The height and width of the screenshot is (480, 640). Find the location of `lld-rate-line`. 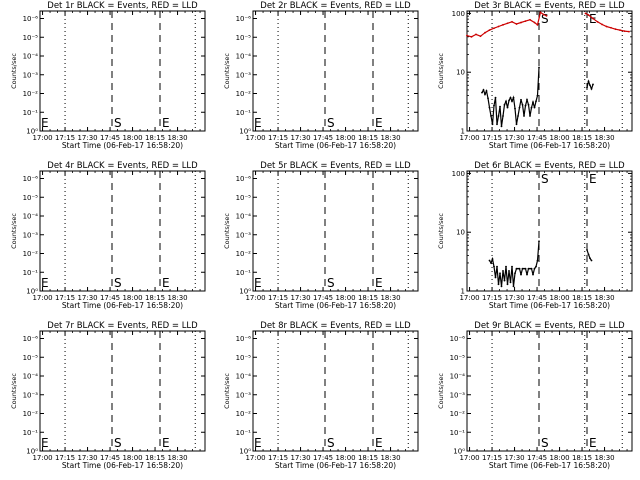

lld-rate-line is located at coordinates (506, 24).